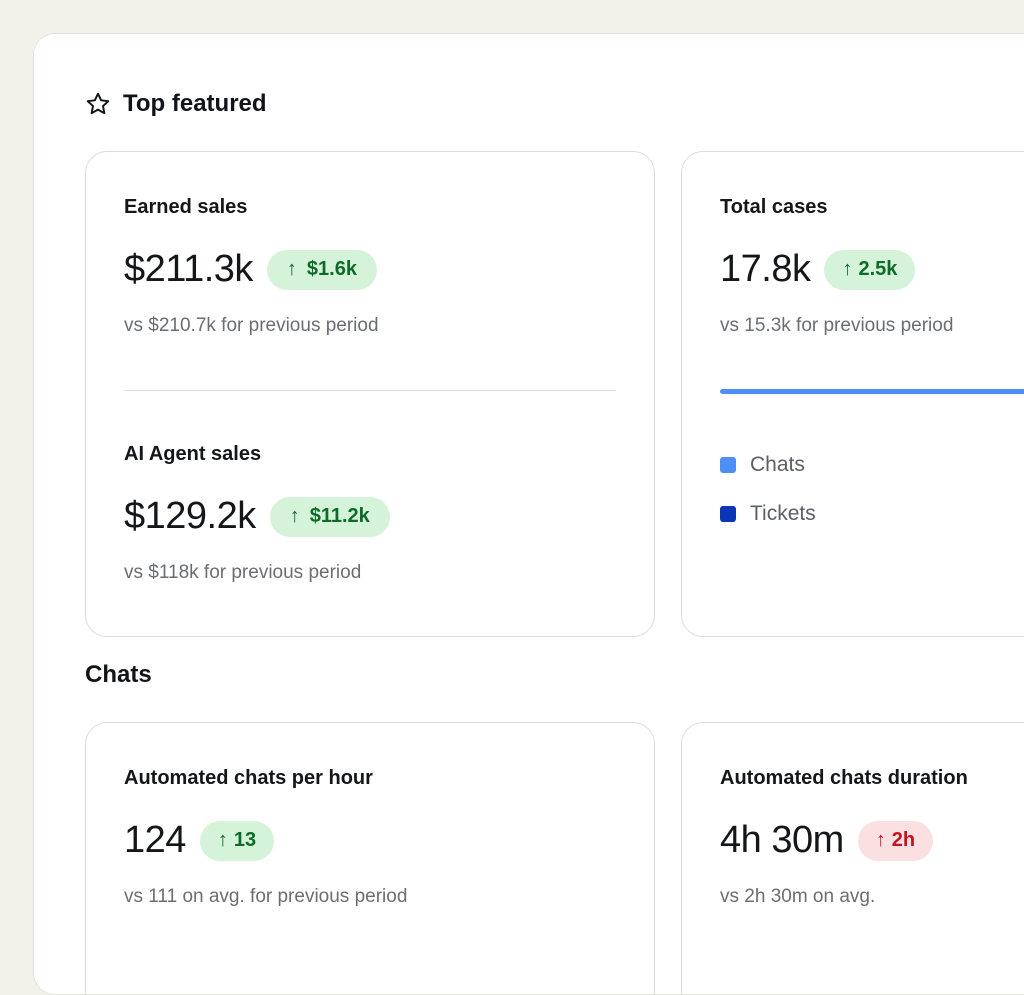 The image size is (1024, 995). What do you see at coordinates (798, 896) in the screenshot?
I see `automated-chats-duration-comparison: vs 2h 30m on avg.` at bounding box center [798, 896].